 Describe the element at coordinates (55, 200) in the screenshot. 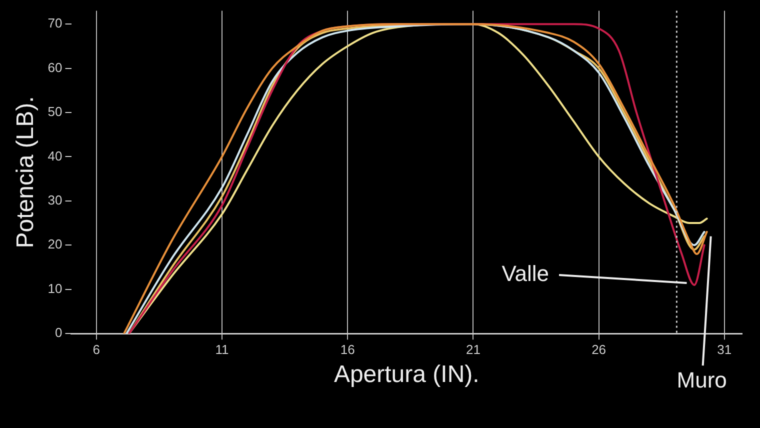

I see `y-tick-label: 30` at that location.